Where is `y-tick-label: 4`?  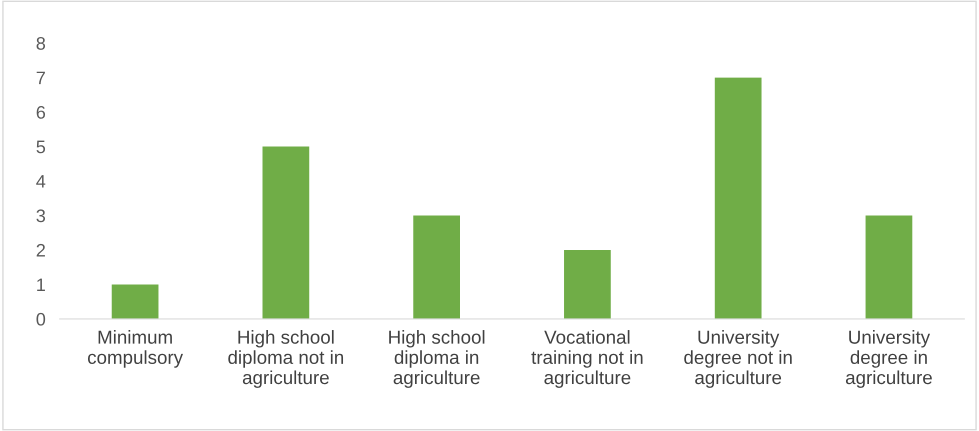
y-tick-label: 4 is located at coordinates (41, 181).